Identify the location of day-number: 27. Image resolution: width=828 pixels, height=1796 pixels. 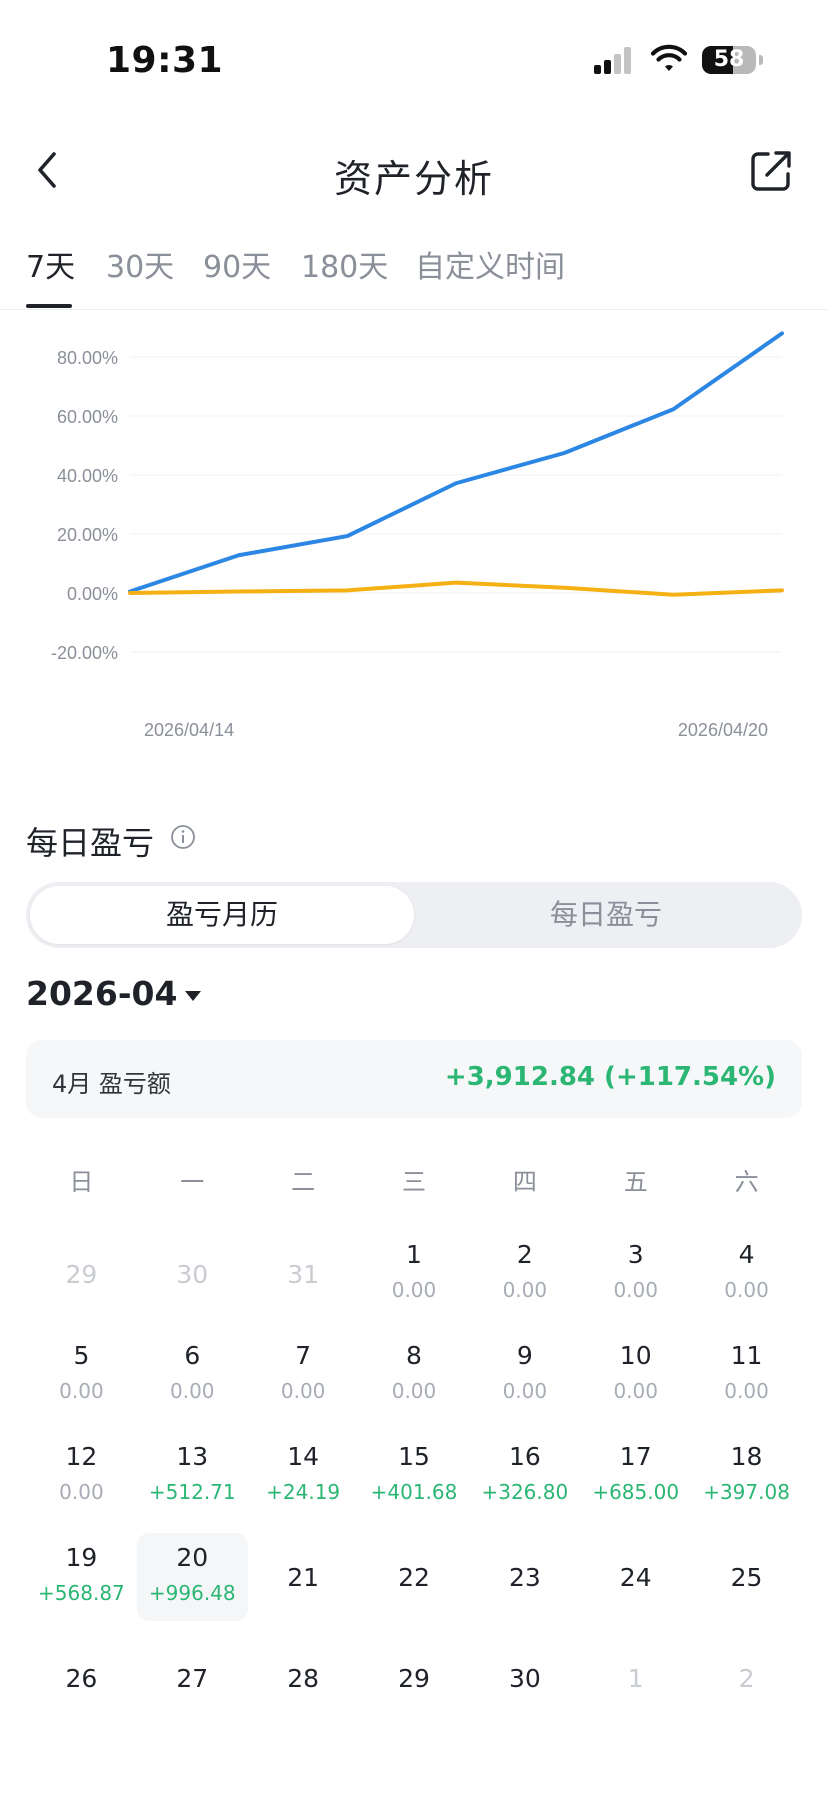
(192, 1678).